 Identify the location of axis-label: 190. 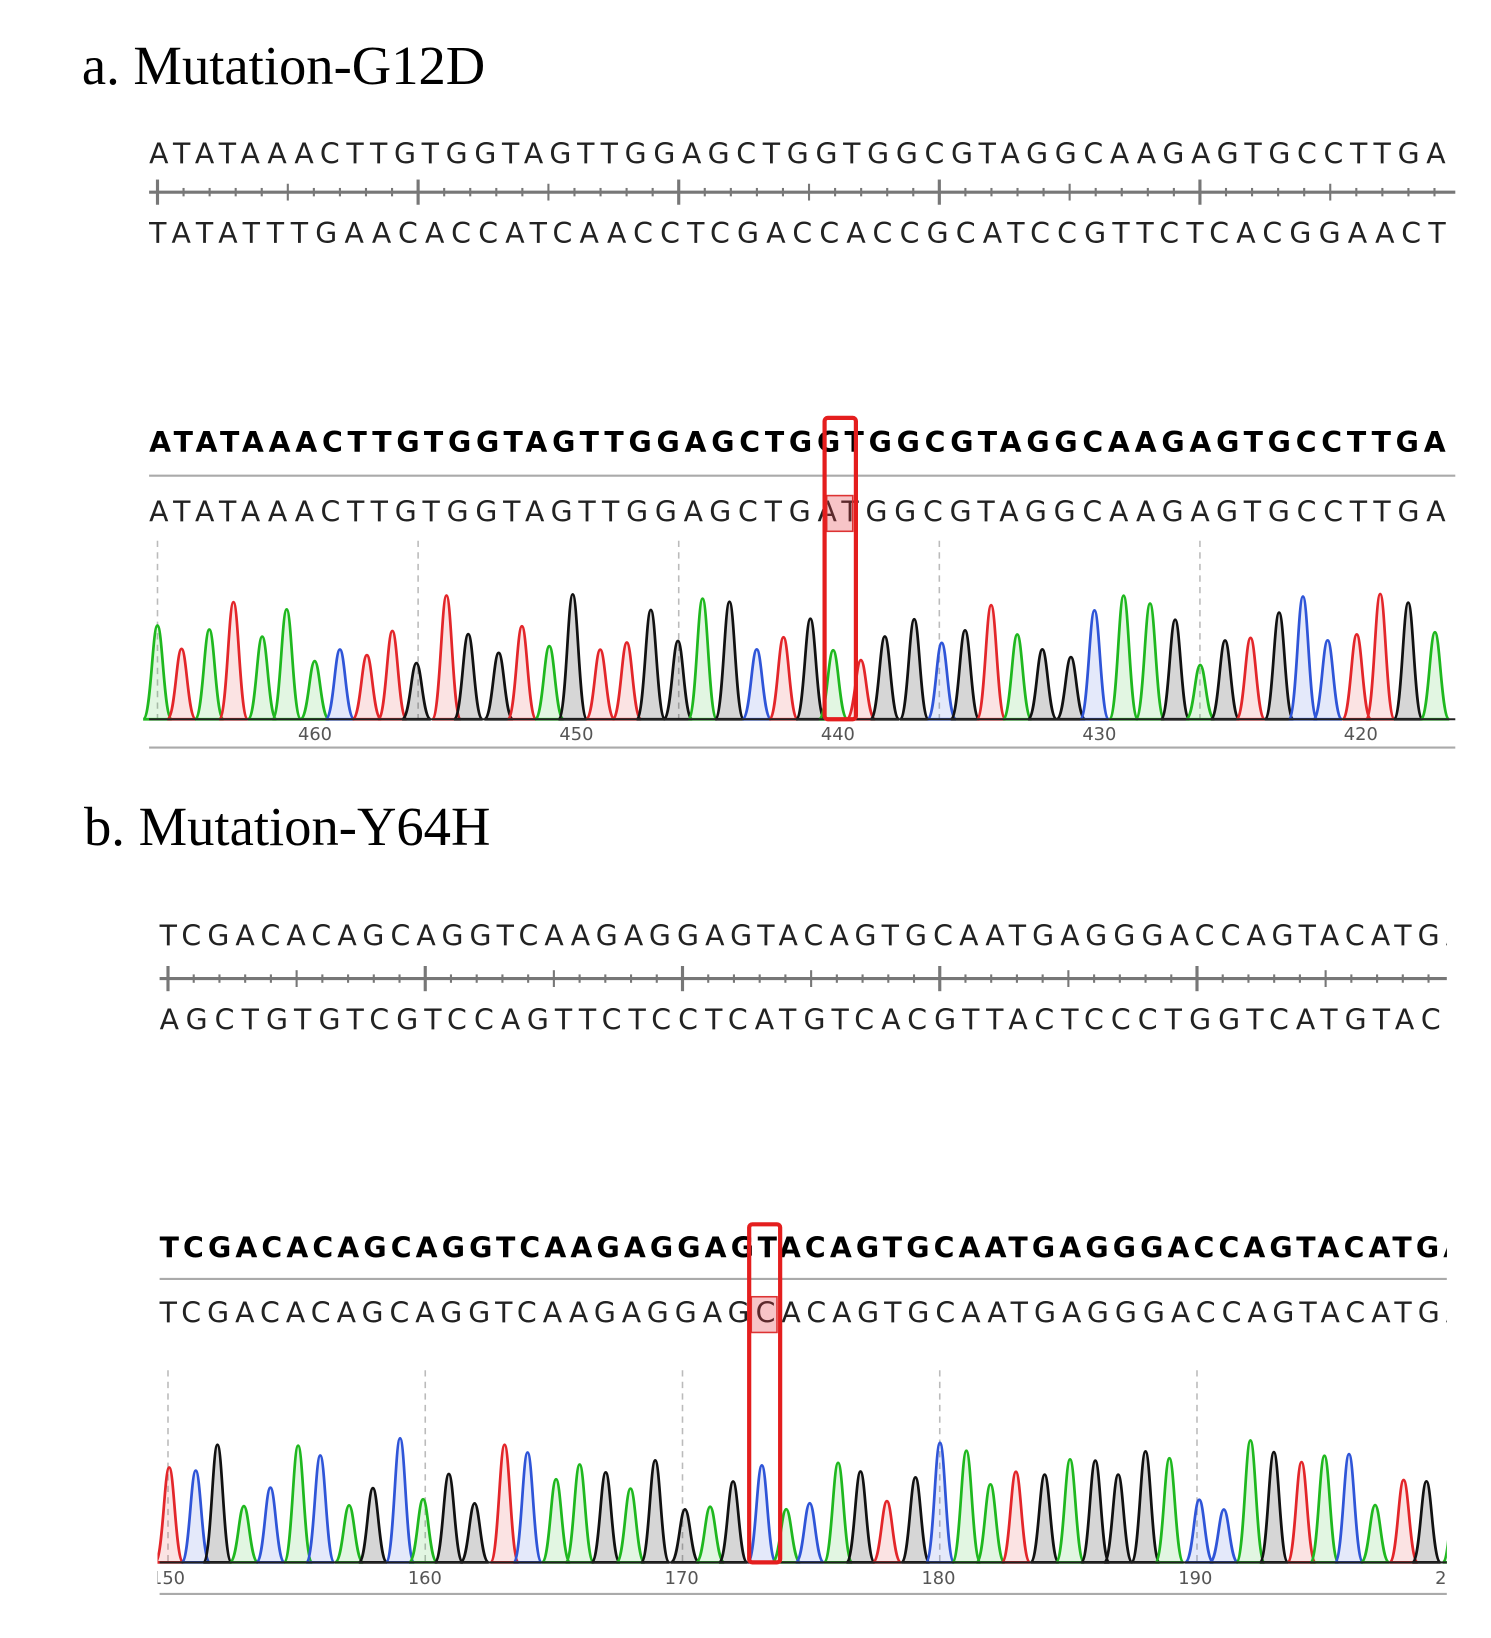
(1195, 1578).